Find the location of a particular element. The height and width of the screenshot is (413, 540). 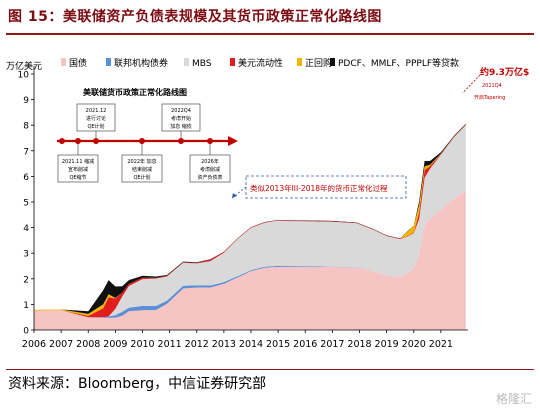

x-tick-label: 2018 is located at coordinates (359, 344).